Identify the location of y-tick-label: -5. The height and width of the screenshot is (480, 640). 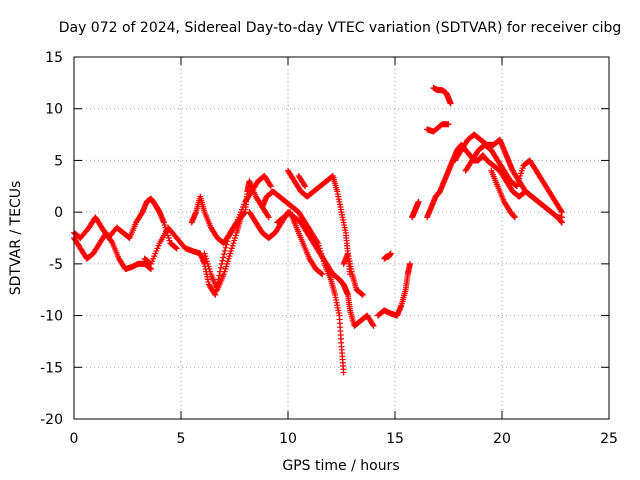
(56, 265).